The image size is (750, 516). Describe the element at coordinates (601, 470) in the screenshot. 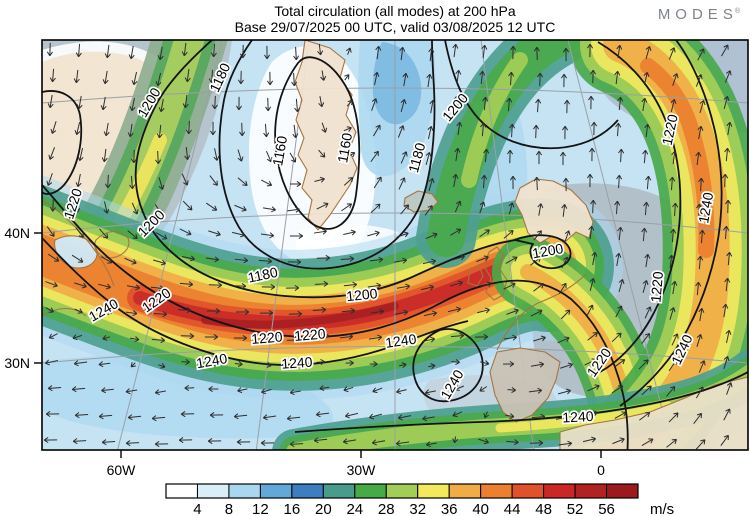

I see `lon-tick-label: 0` at that location.